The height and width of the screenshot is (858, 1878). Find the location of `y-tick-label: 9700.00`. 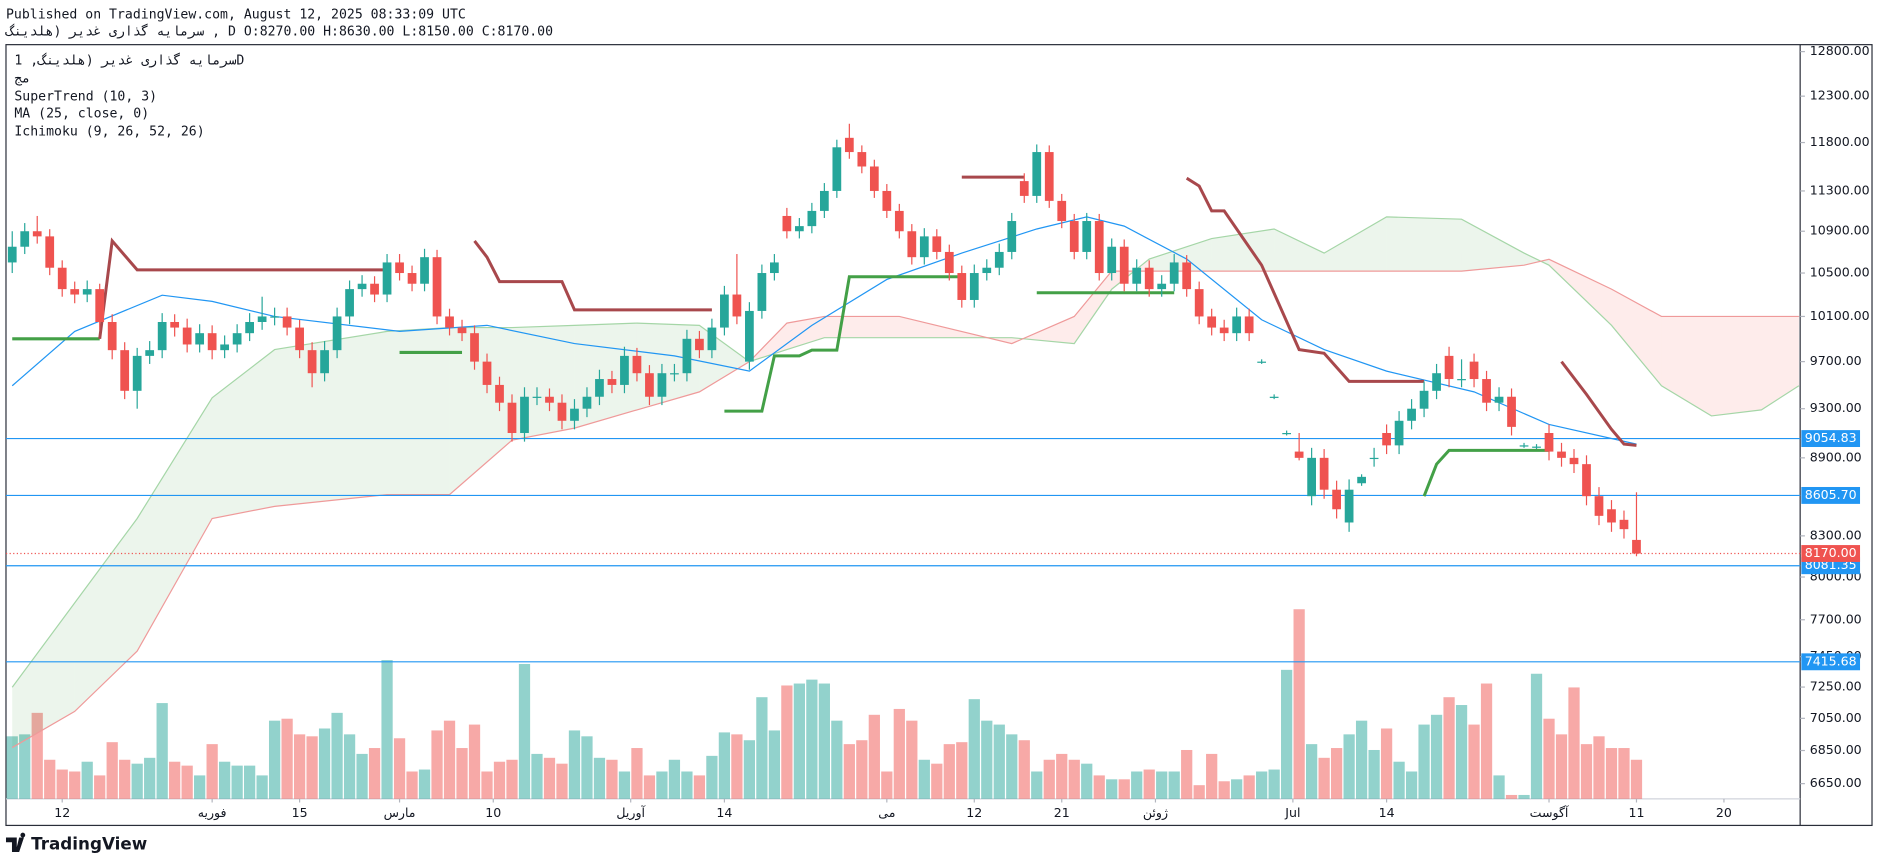

y-tick-label: 9700.00 is located at coordinates (1836, 360).